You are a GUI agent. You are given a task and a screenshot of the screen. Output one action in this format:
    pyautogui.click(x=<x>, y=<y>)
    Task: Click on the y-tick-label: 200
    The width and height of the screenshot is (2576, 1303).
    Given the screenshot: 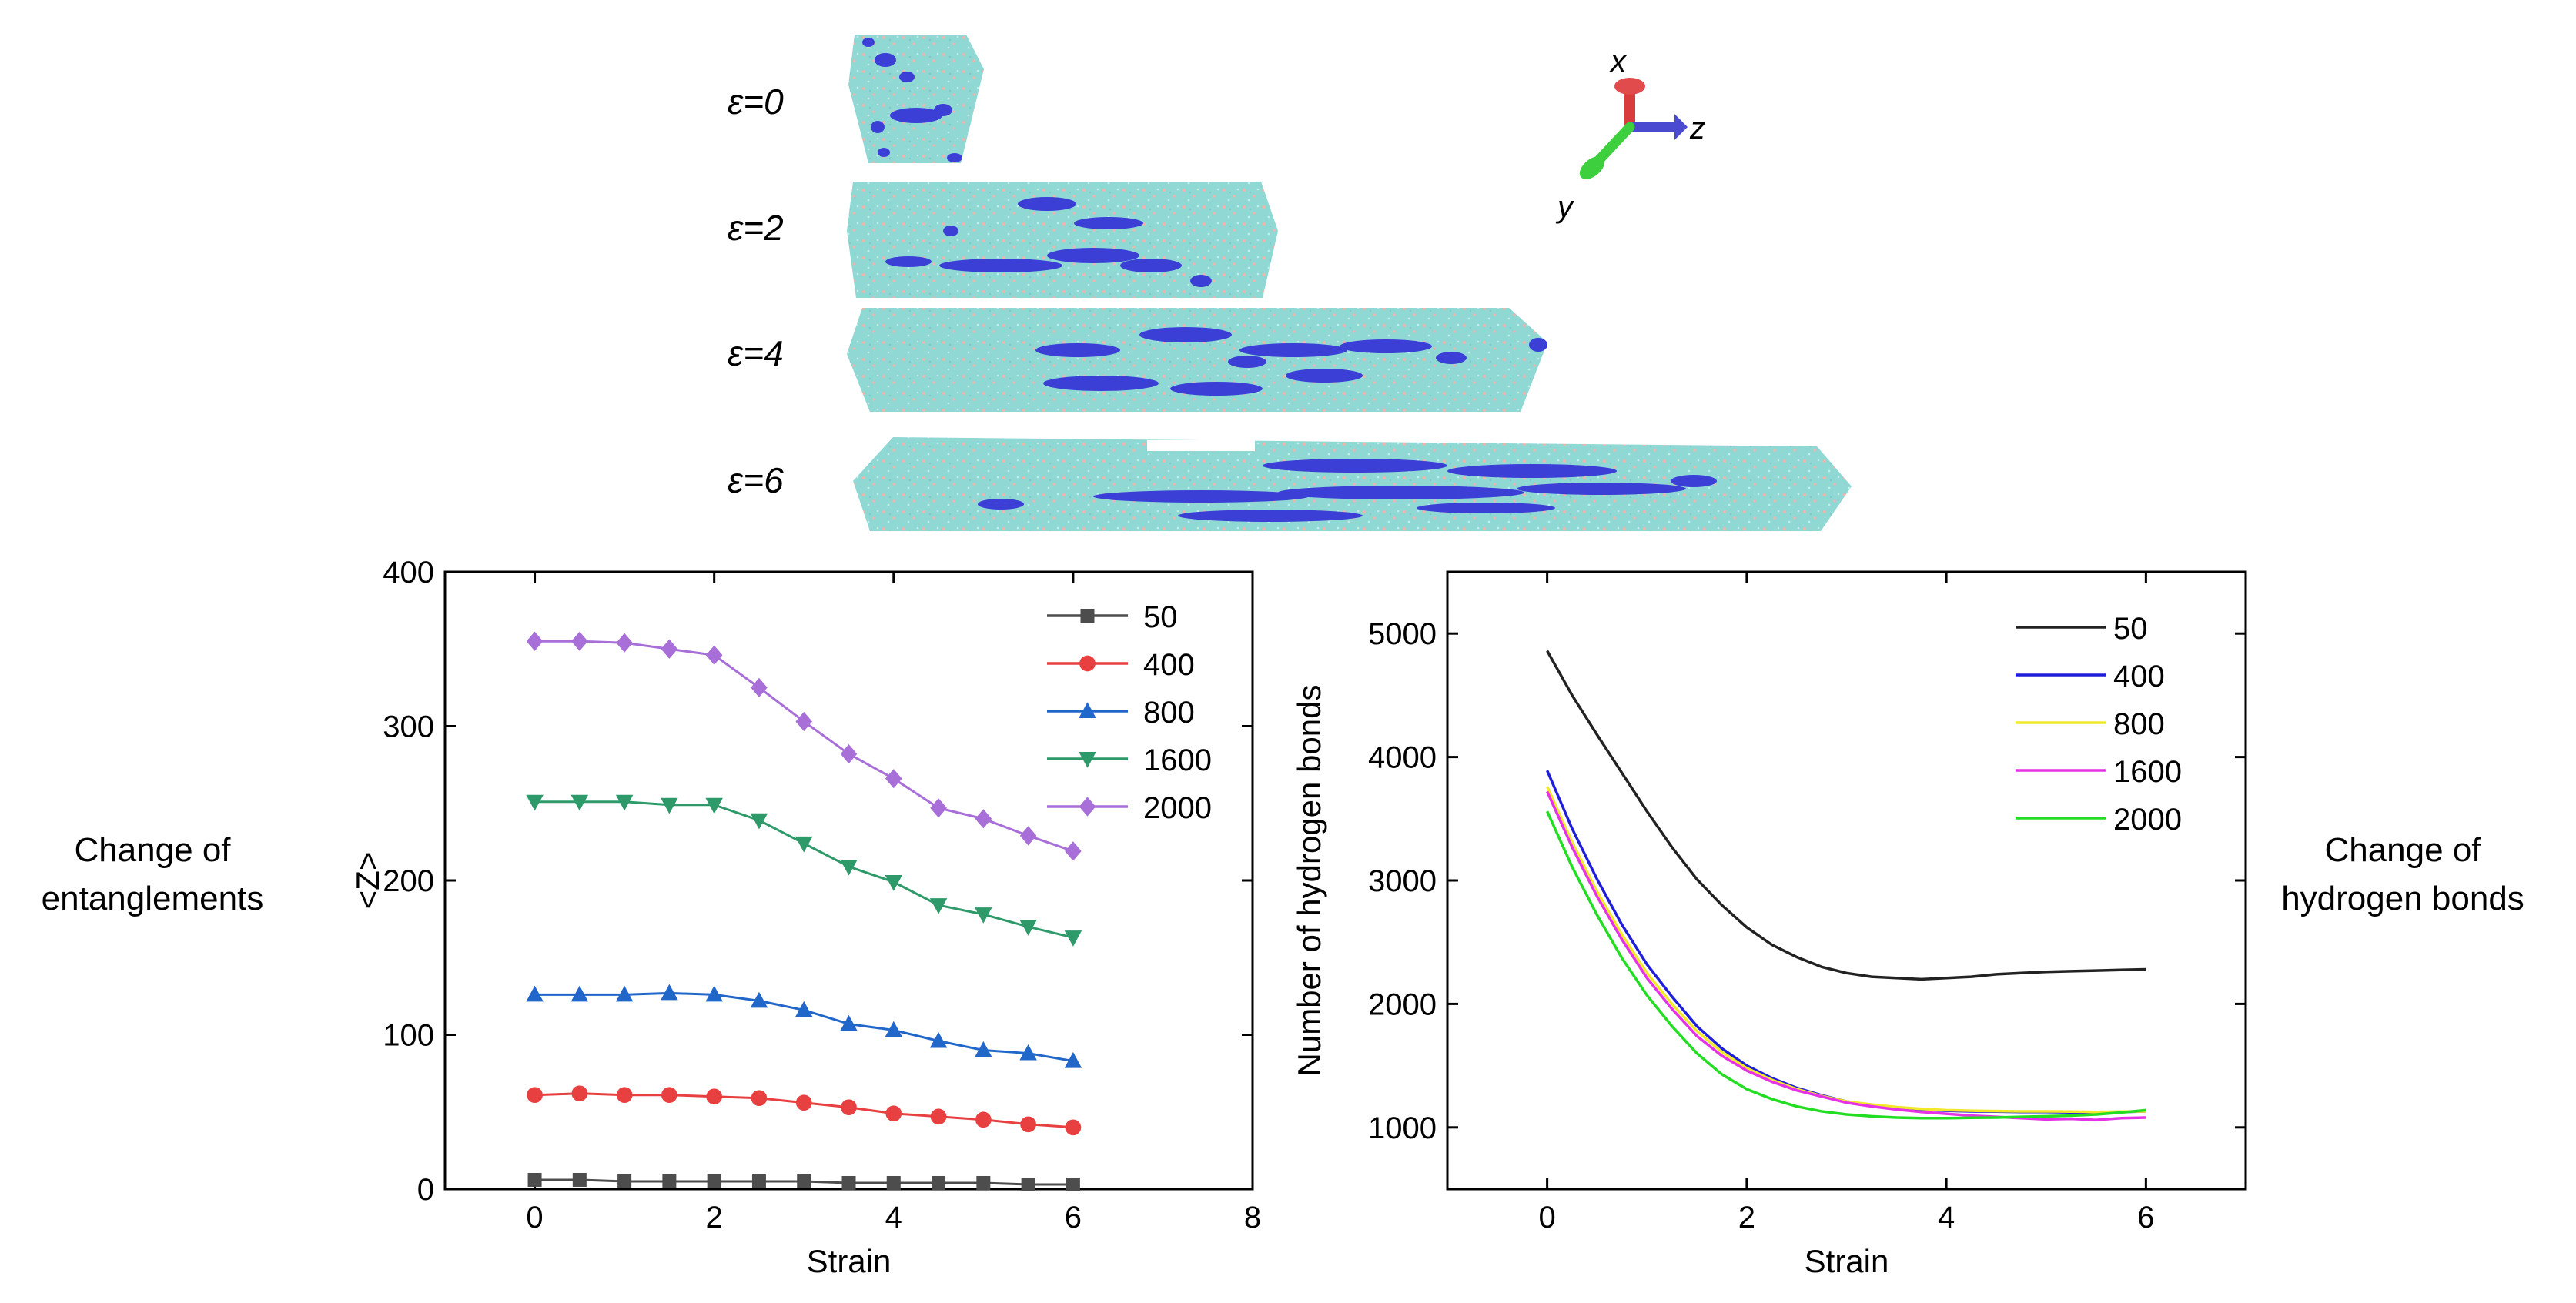 What is the action you would take?
    pyautogui.click(x=409, y=881)
    